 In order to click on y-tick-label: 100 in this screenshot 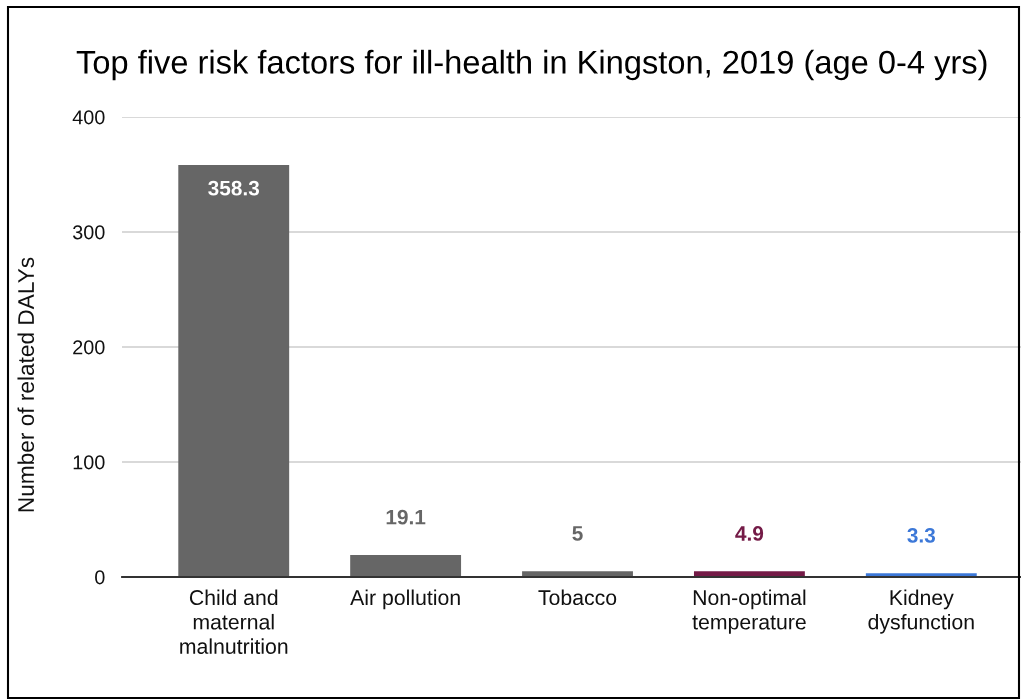, I will do `click(89, 462)`.